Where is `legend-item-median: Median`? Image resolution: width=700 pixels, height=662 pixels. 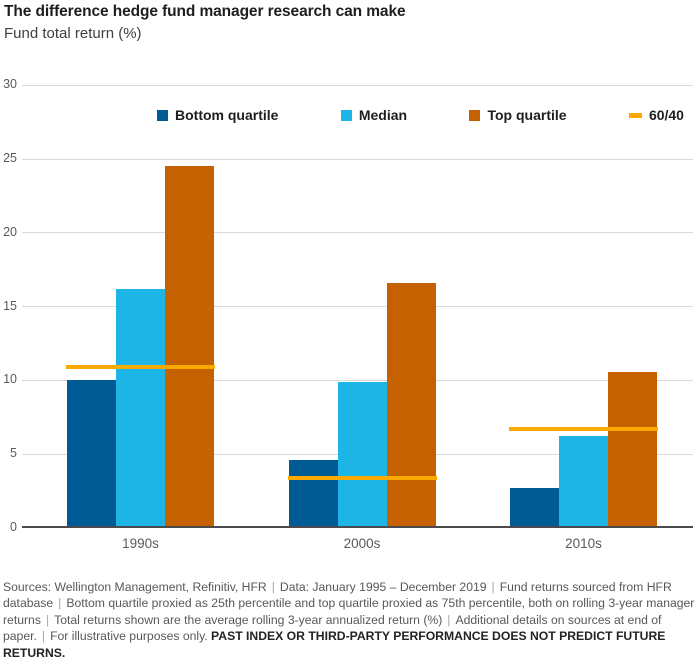
legend-item-median: Median is located at coordinates (374, 115).